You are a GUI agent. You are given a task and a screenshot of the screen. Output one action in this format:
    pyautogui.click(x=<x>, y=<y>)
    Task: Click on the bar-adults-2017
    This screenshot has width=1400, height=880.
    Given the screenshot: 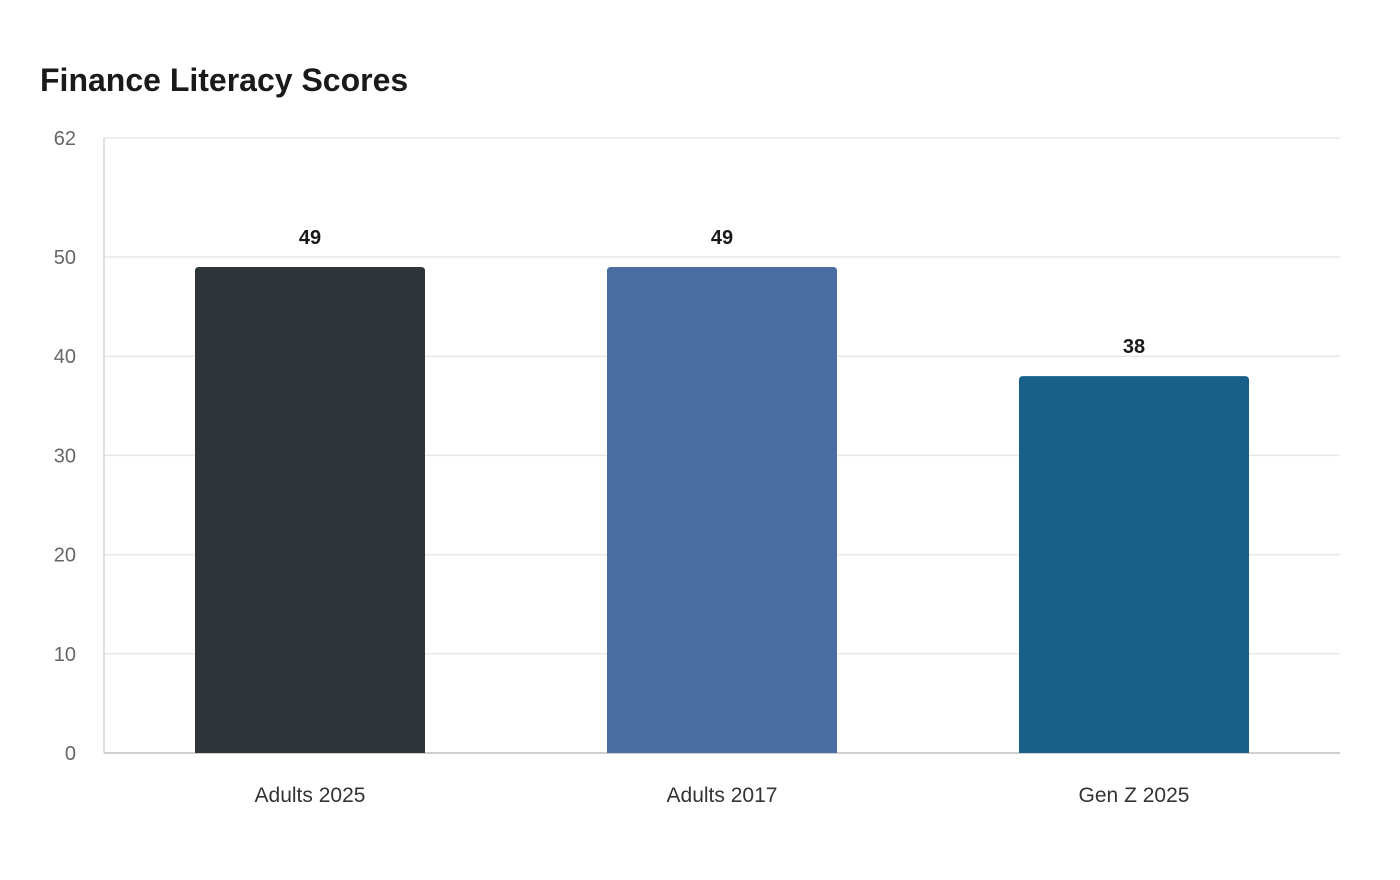 What is the action you would take?
    pyautogui.click(x=722, y=509)
    